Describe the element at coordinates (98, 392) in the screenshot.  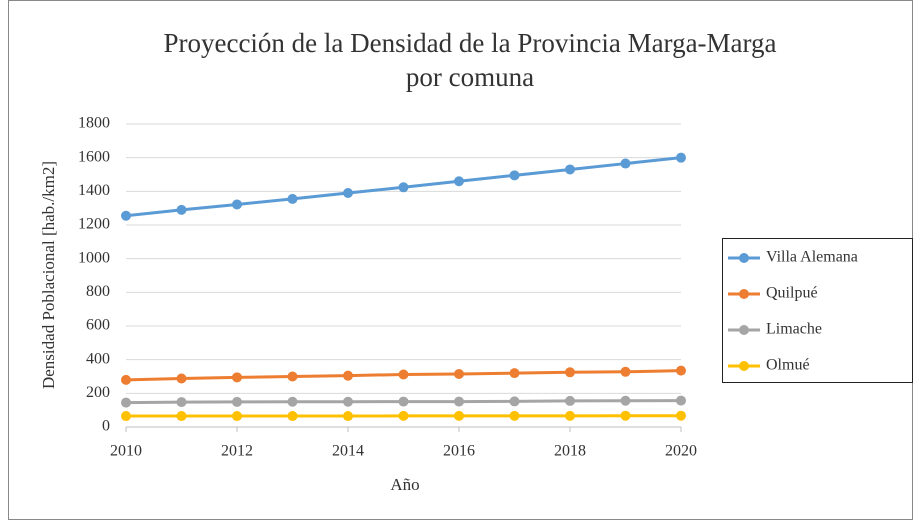
I see `y-tick-label: 200` at that location.